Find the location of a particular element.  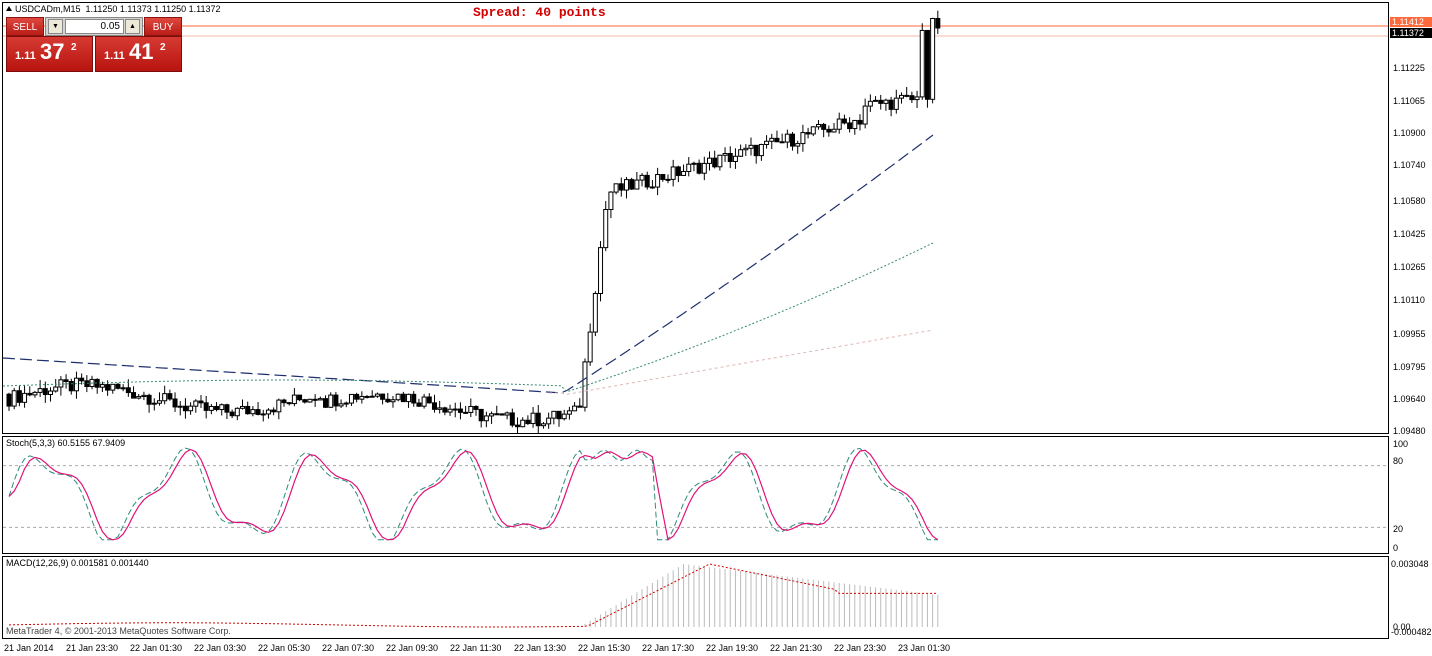

moving-average-fast is located at coordinates (741, 362).